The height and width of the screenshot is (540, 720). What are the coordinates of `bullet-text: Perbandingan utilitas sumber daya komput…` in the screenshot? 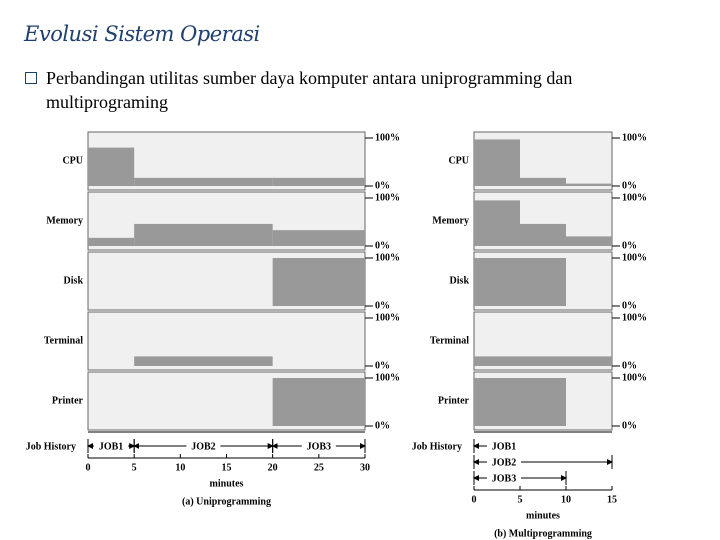 It's located at (309, 90).